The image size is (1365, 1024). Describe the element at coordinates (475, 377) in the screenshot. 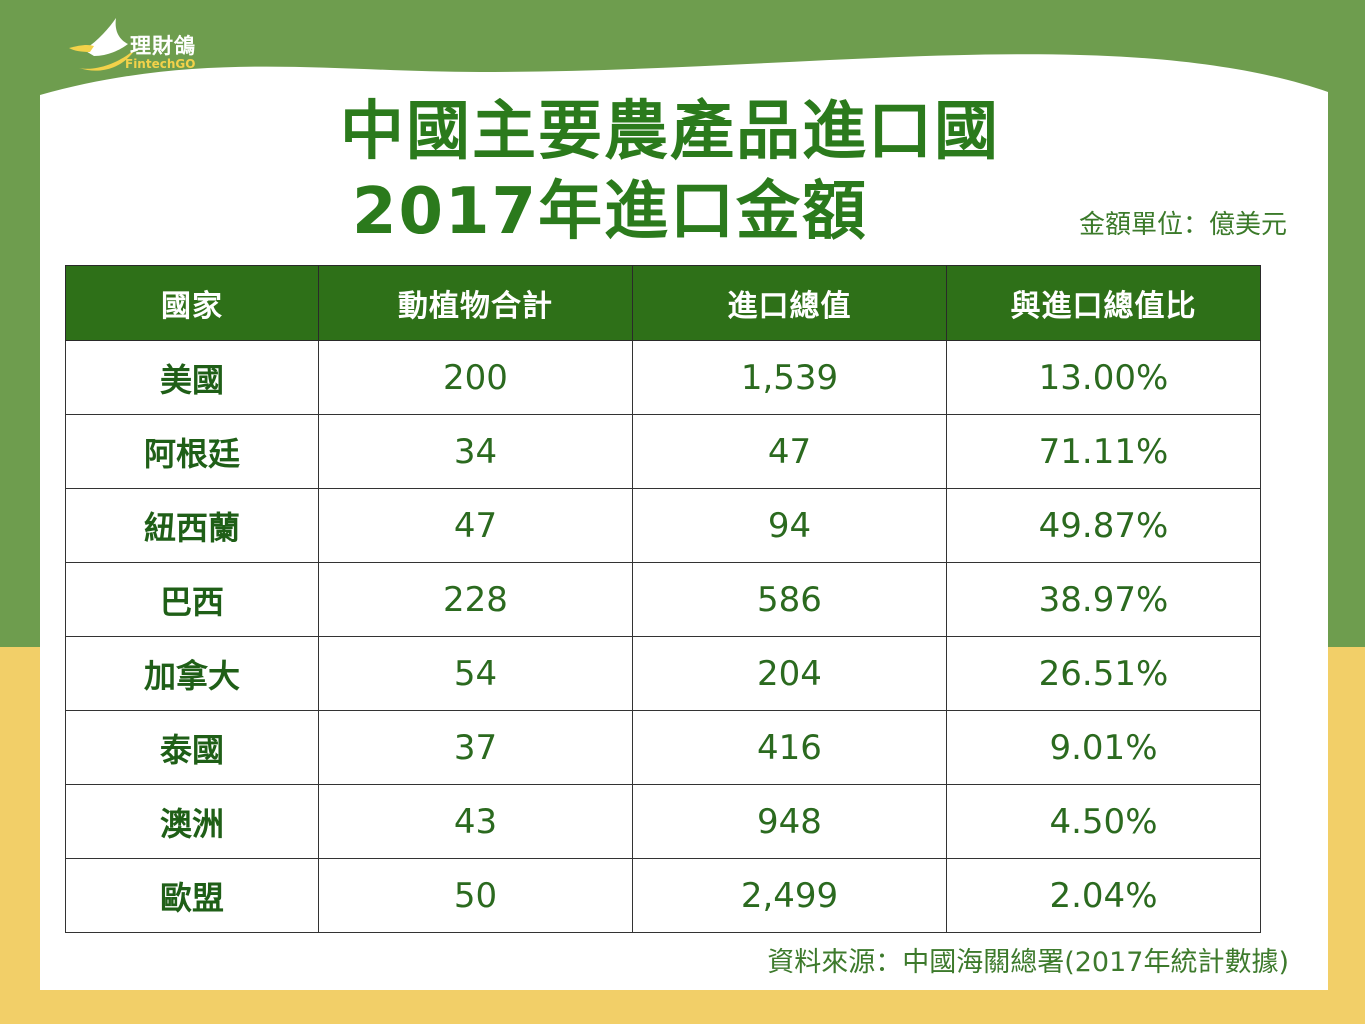

I see `cell-agri-total: 200` at that location.